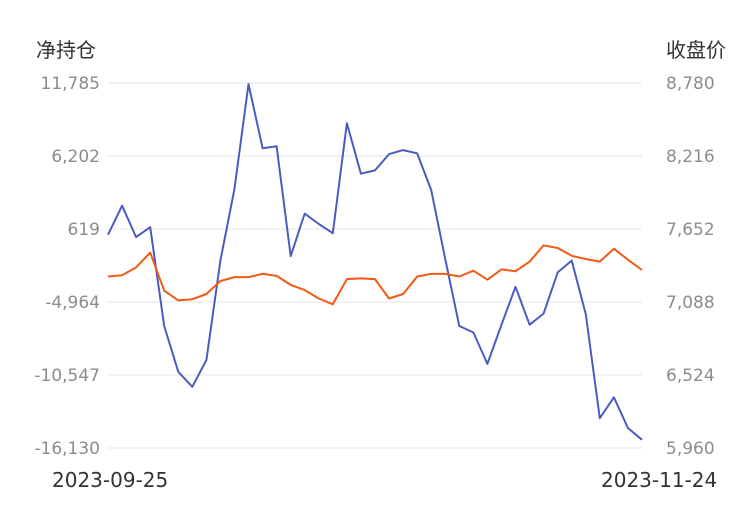 This screenshot has height=510, width=750. Describe the element at coordinates (690, 449) in the screenshot. I see `right-tick-label: 5,960` at that location.